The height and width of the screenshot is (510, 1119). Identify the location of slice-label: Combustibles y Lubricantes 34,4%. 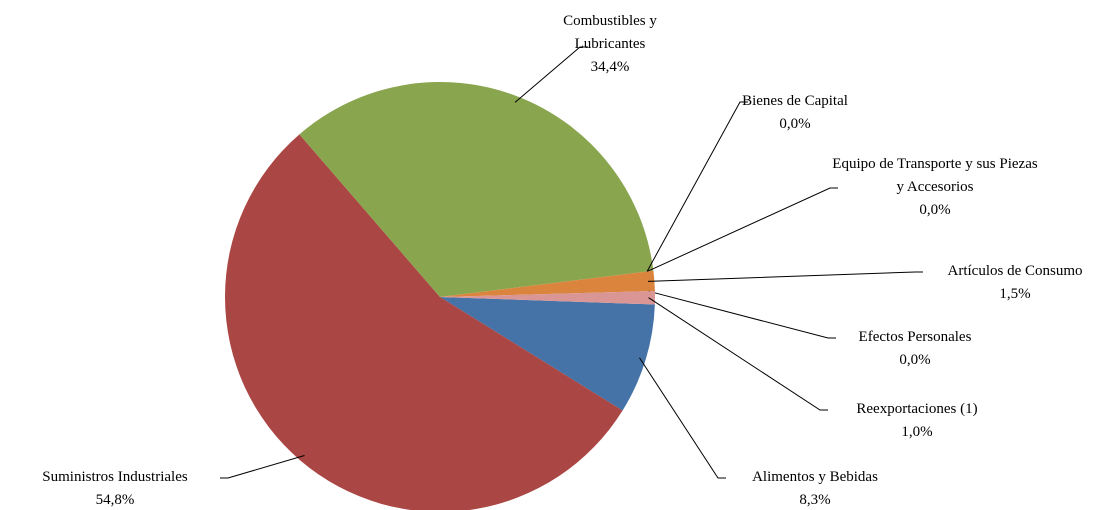
(610, 44).